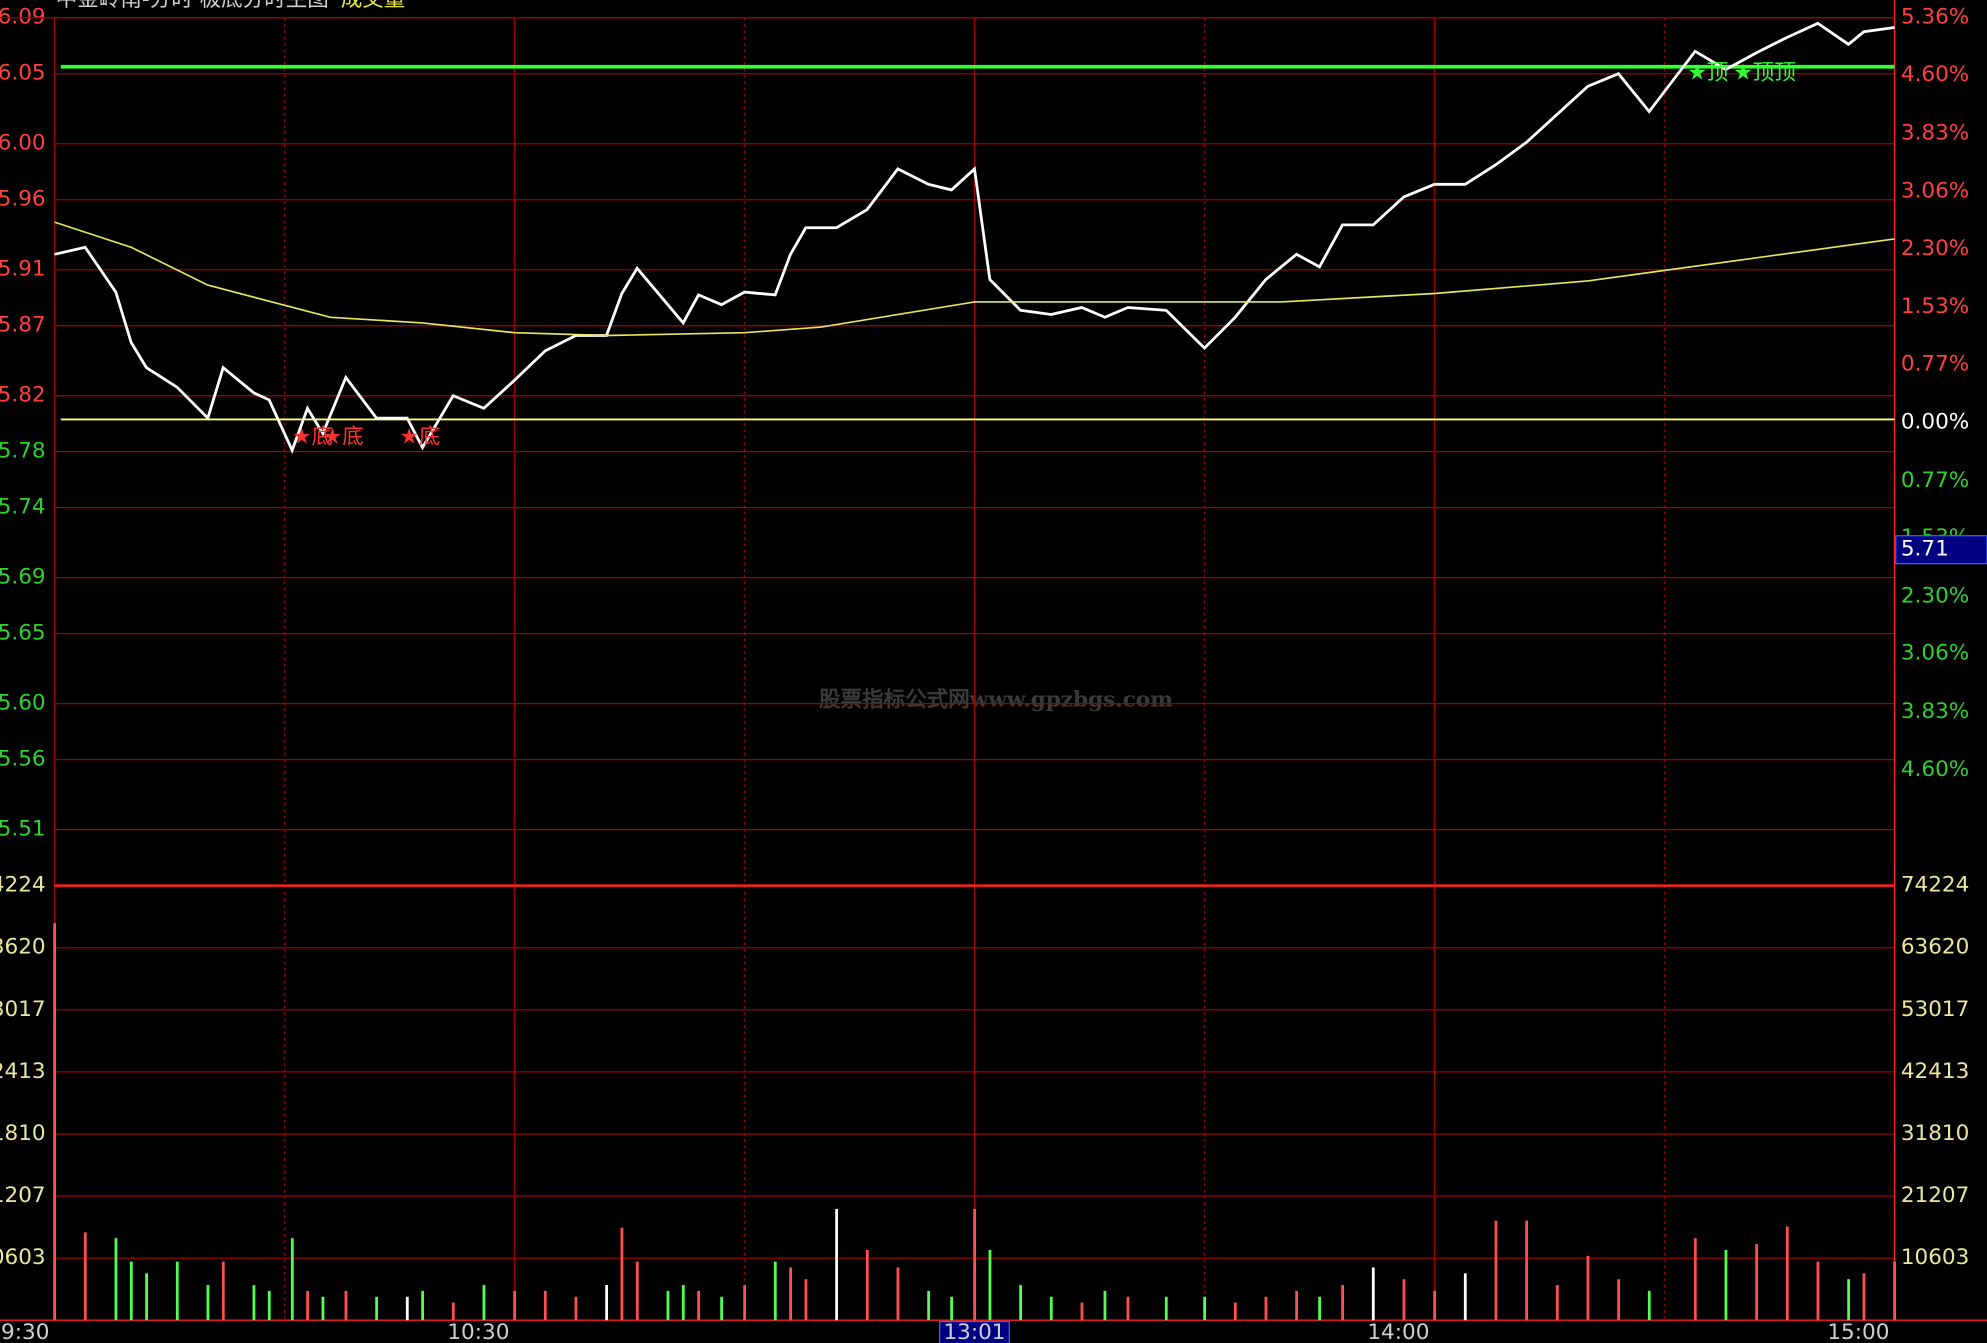 Image resolution: width=1987 pixels, height=1343 pixels. I want to click on y-tick-label: 5.69, so click(23, 577).